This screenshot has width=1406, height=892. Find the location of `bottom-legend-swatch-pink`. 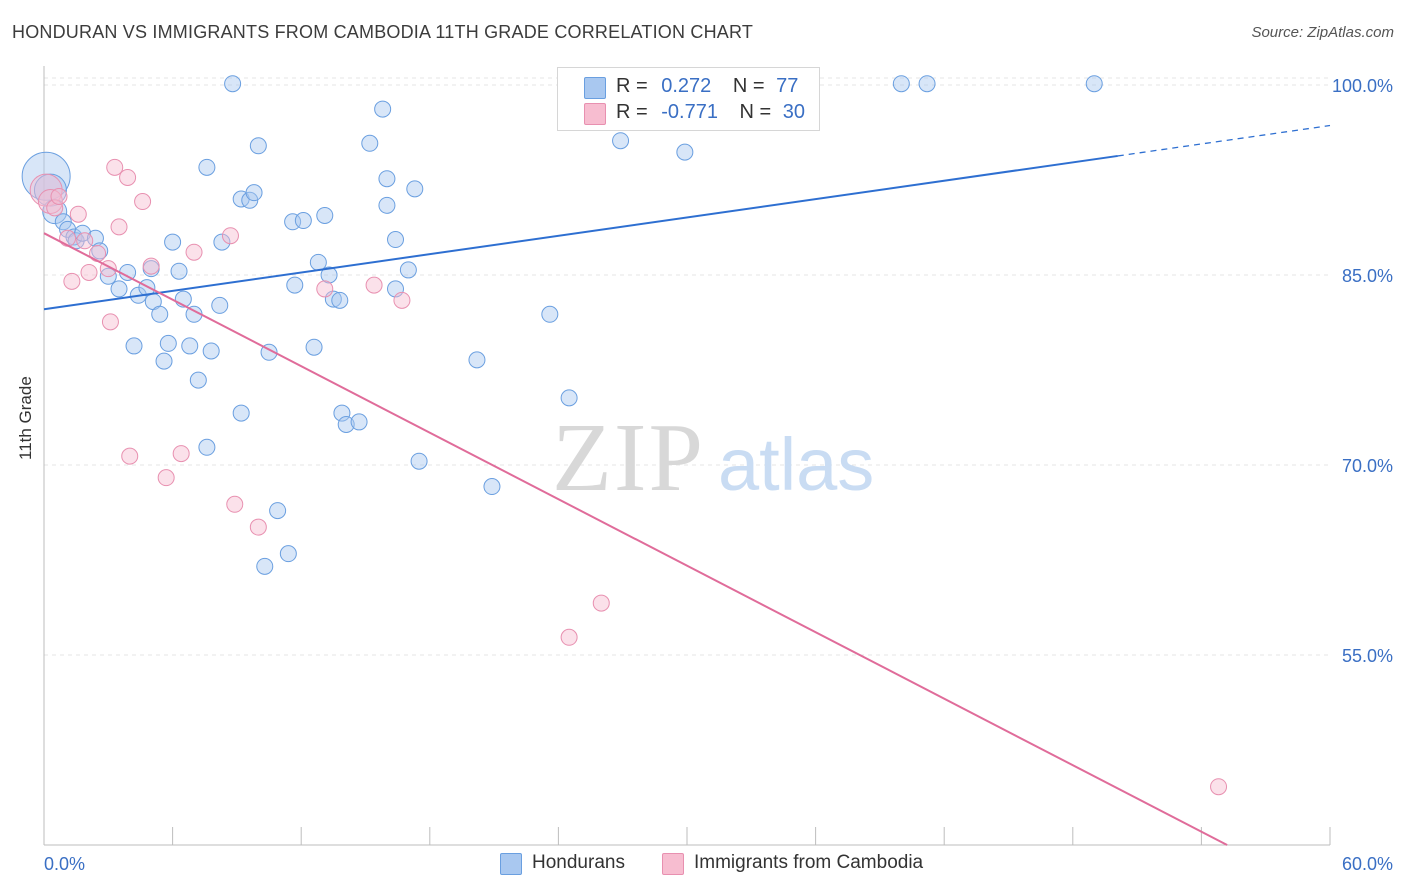

bottom-legend-swatch-pink is located at coordinates (673, 864).